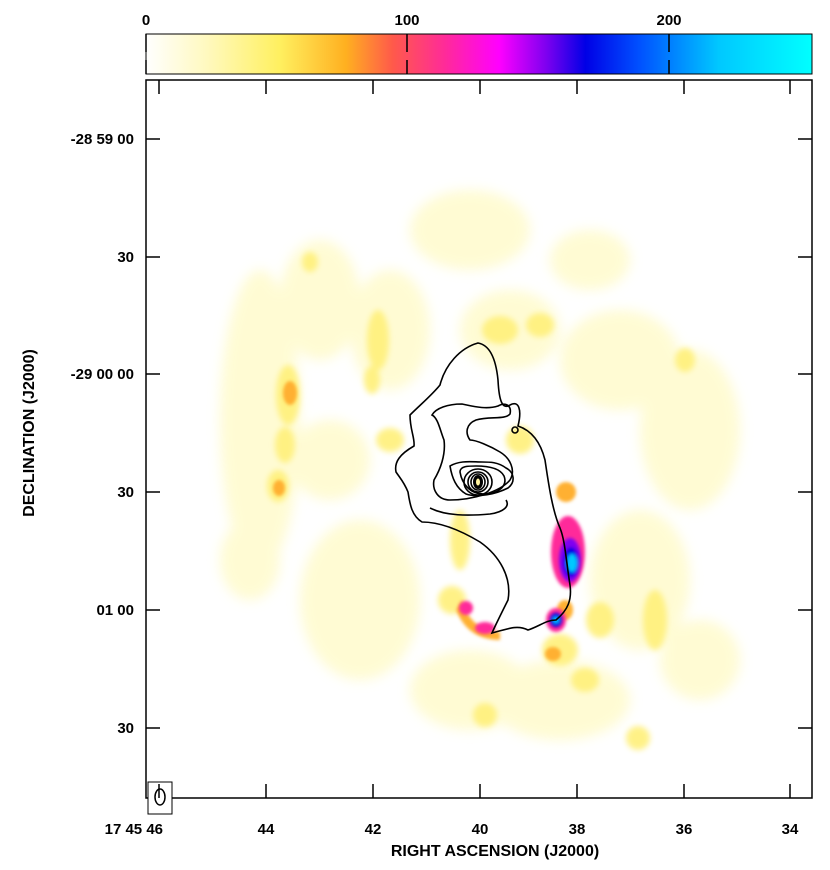 This screenshot has width=830, height=870. Describe the element at coordinates (115, 610) in the screenshot. I see `y-tick-label: 01 00` at that location.